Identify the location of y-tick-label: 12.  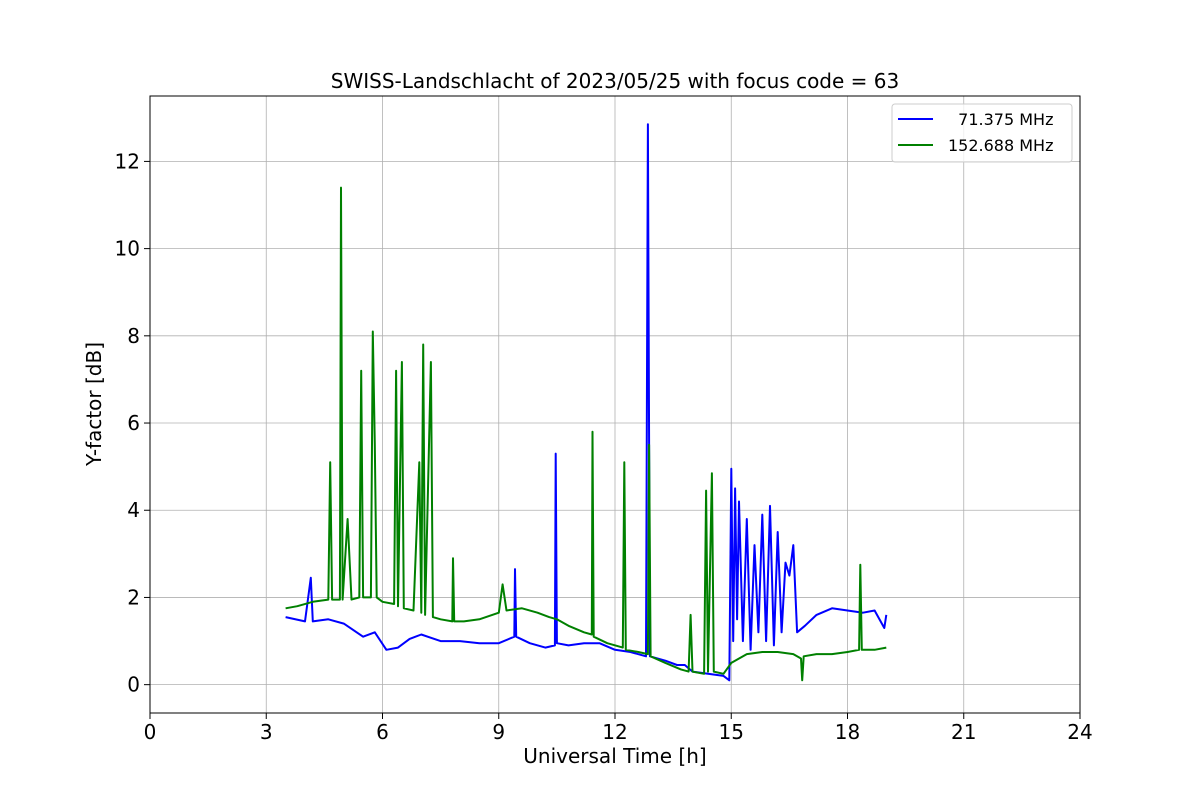
(127, 161).